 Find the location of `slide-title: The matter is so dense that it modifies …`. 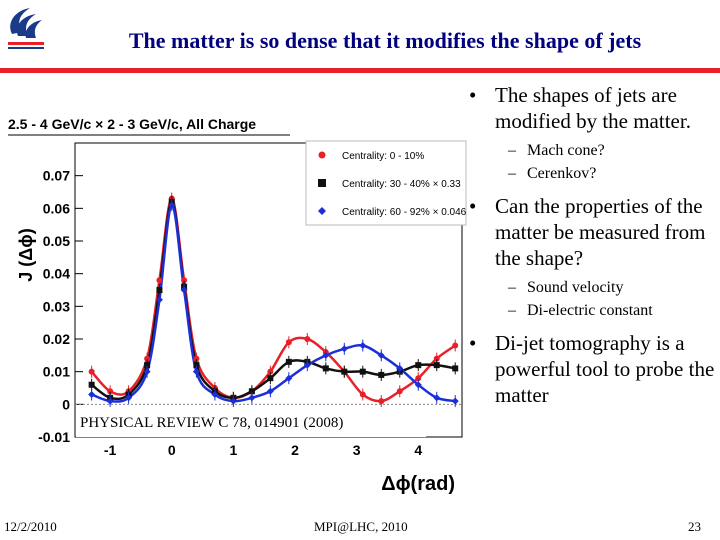

slide-title: The matter is so dense that it modifies … is located at coordinates (385, 40).